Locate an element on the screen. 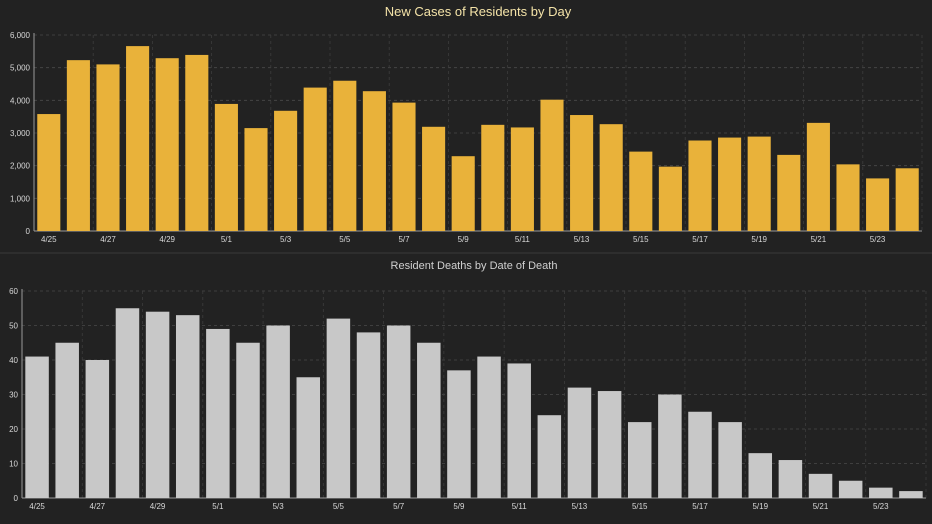 This screenshot has width=932, height=524. y-tick-label: 5,000 is located at coordinates (20, 68).